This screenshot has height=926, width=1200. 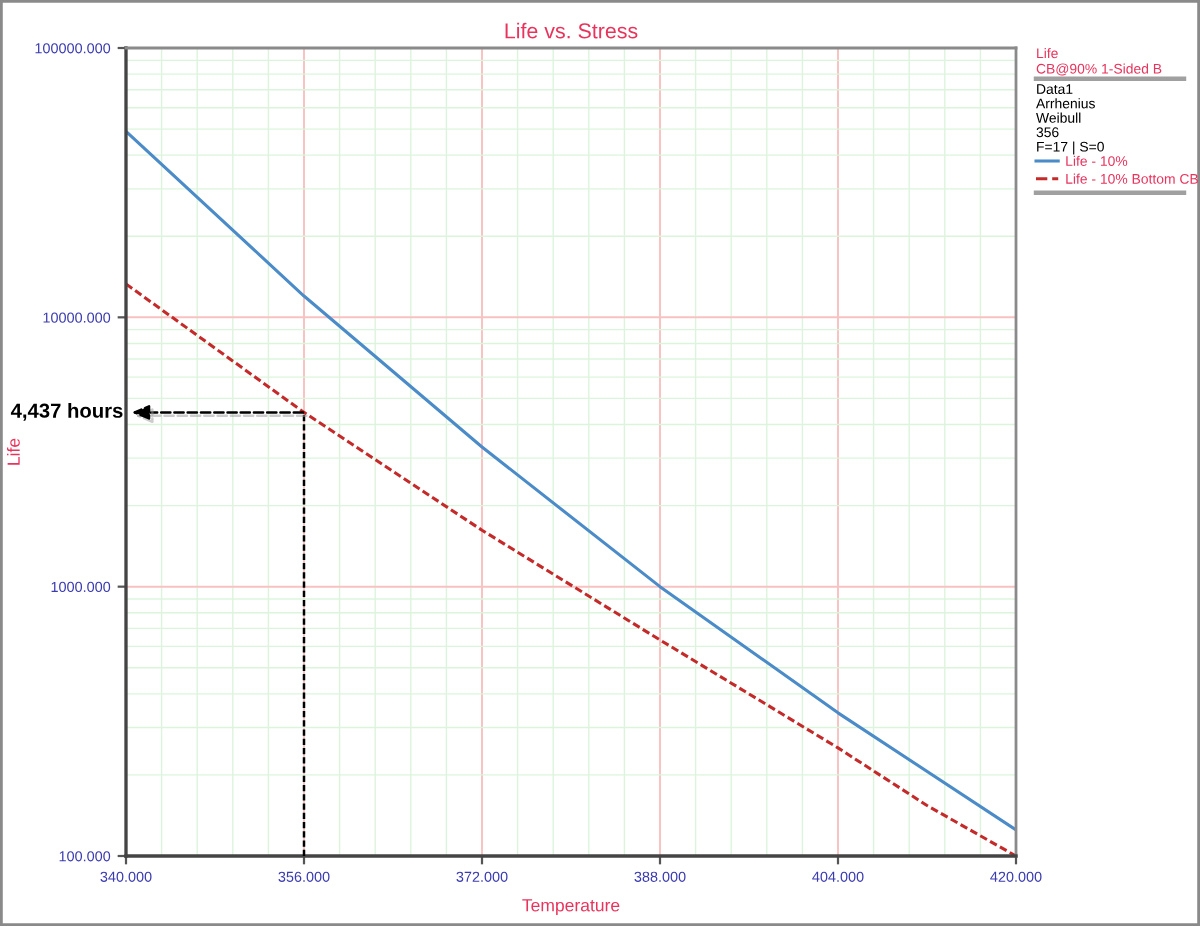 I want to click on annotation: 4,437 hours, so click(x=66, y=411).